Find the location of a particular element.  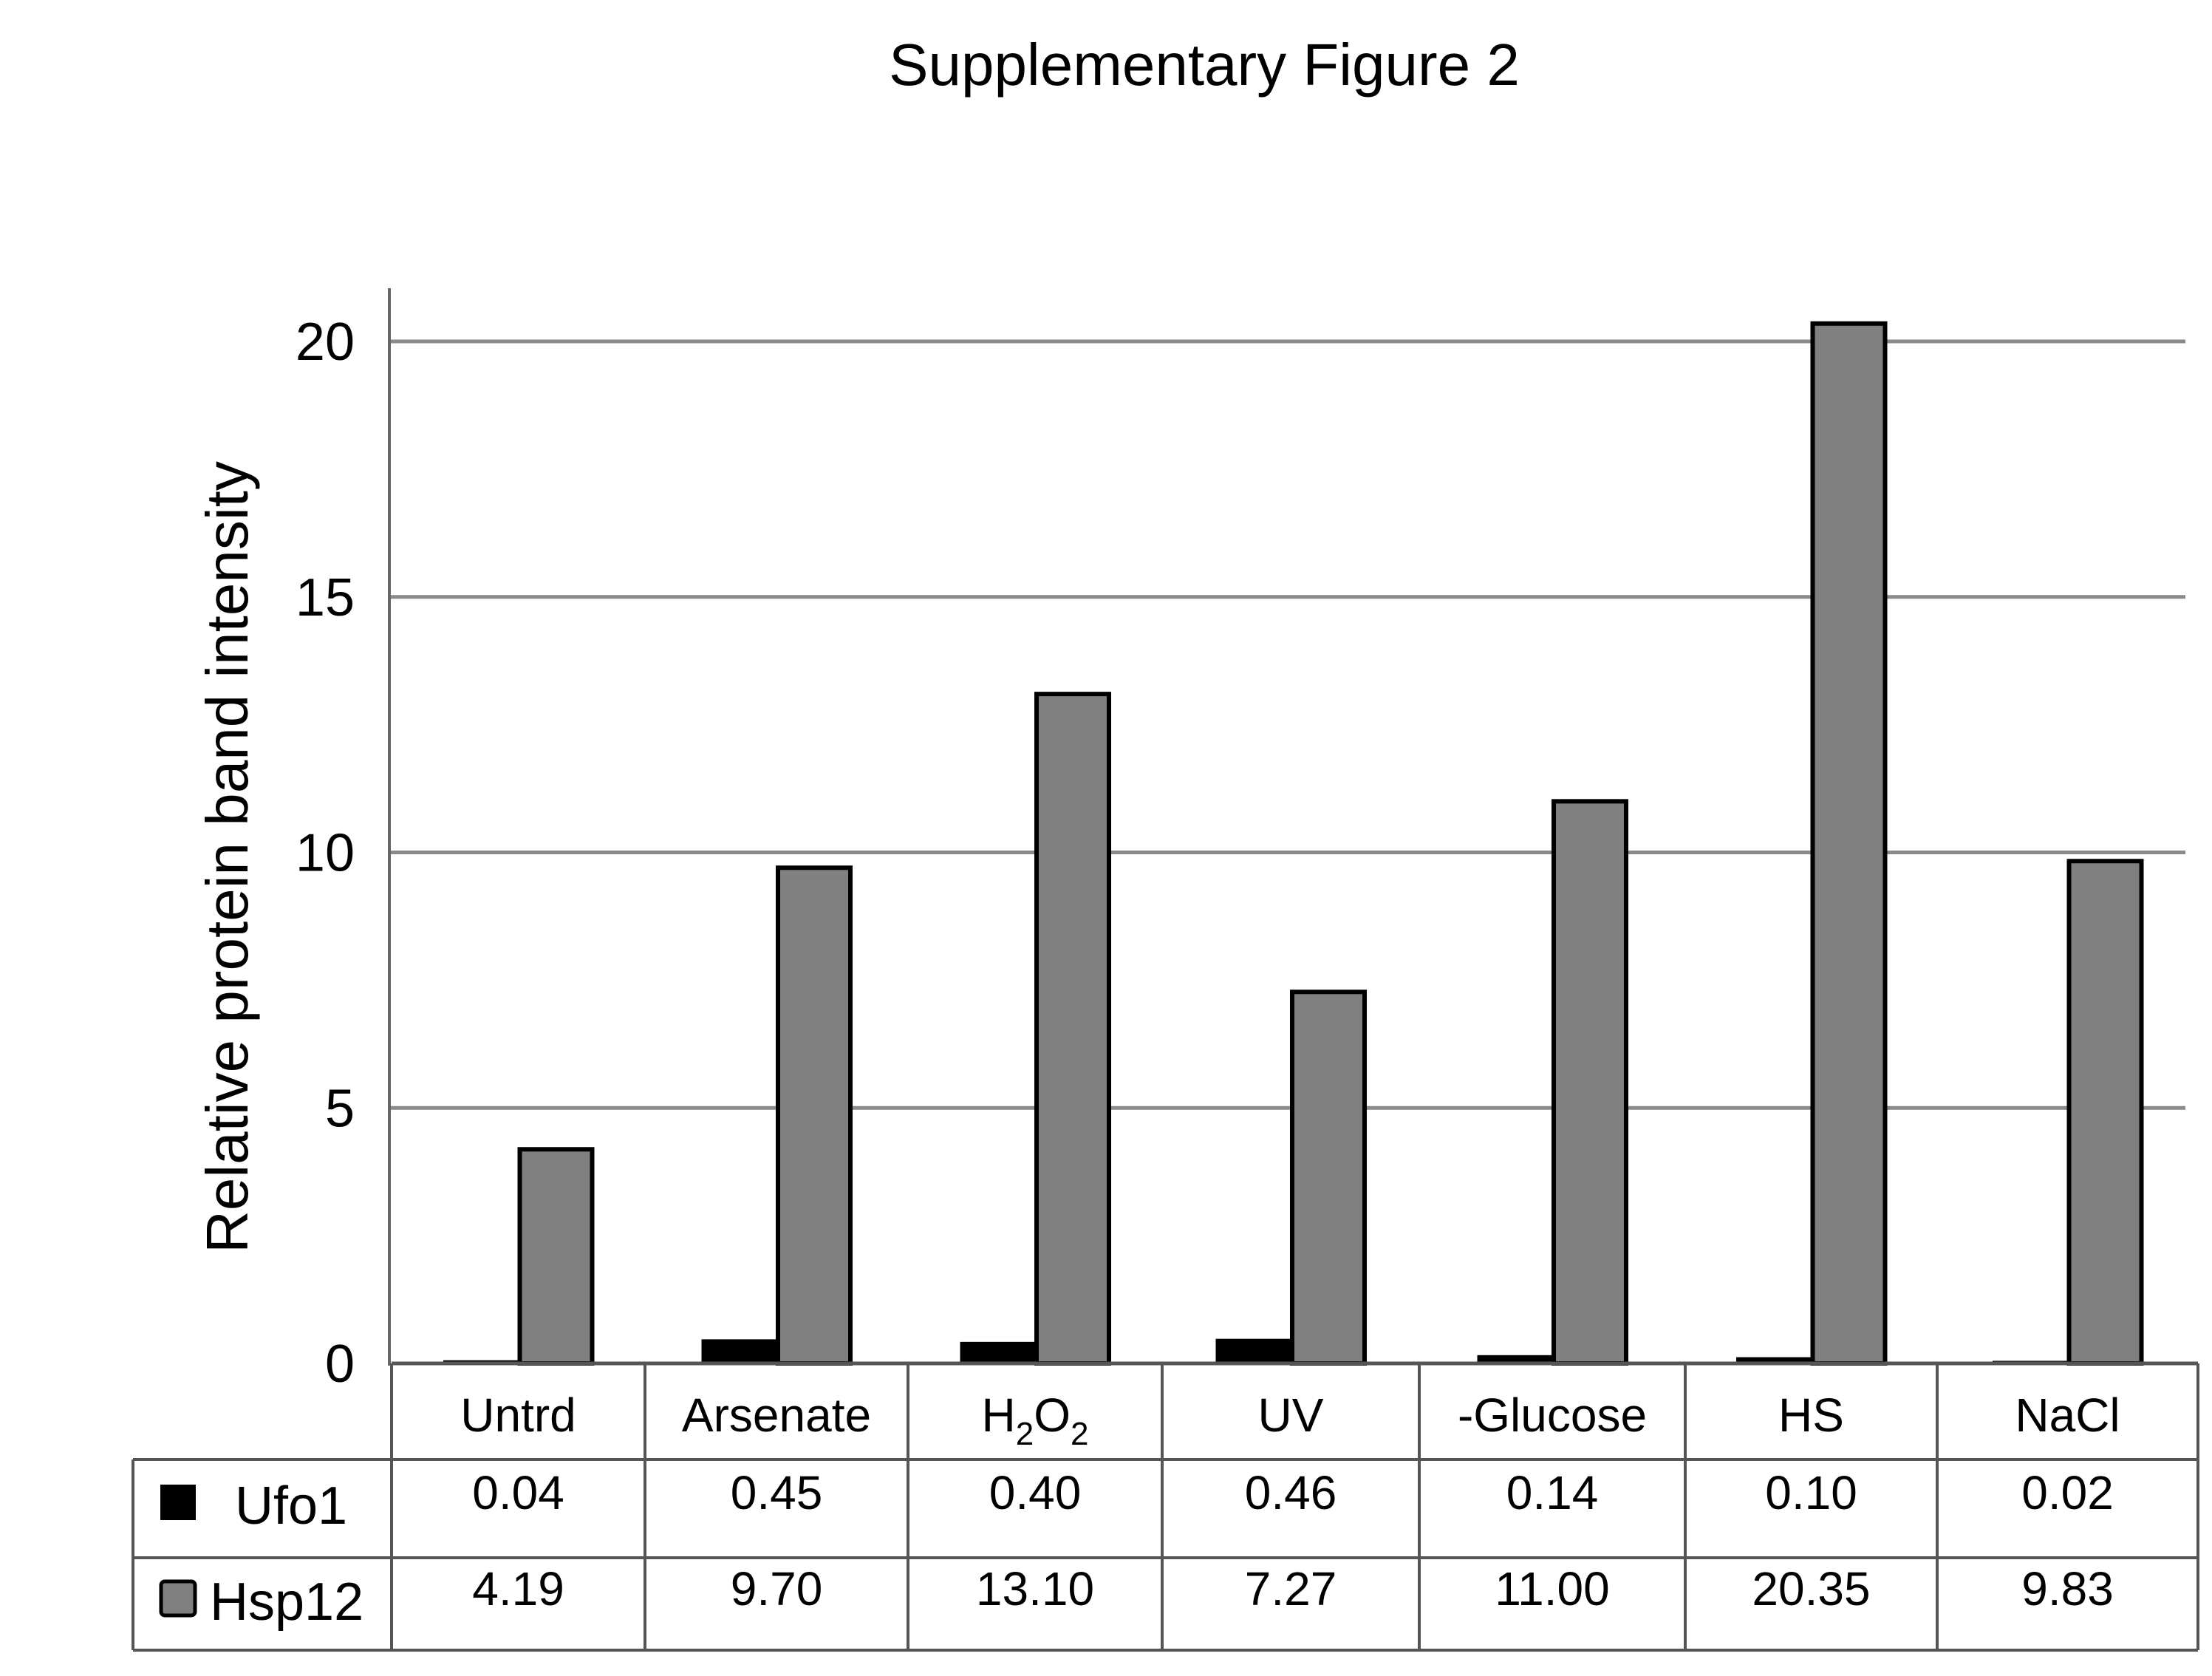

table-cell-ufo1: 0.40 is located at coordinates (1036, 1492).